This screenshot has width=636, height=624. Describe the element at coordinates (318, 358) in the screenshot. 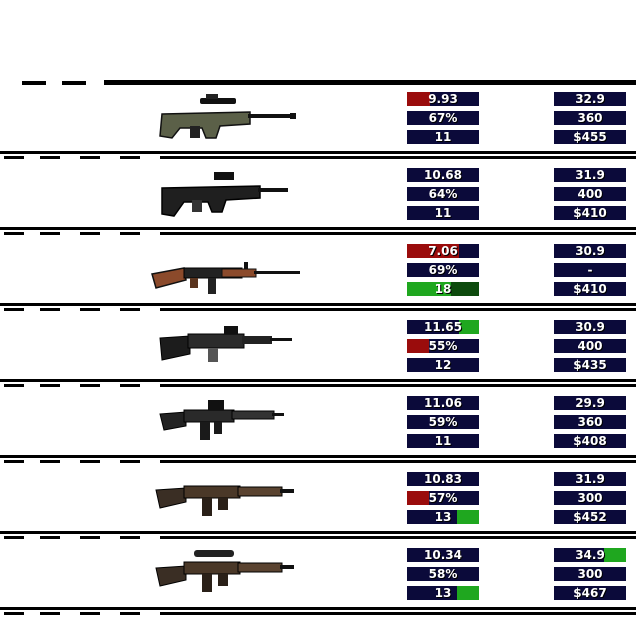

I see `weapon-row: 11.65 55% 12 30.9 400 $435` at that location.